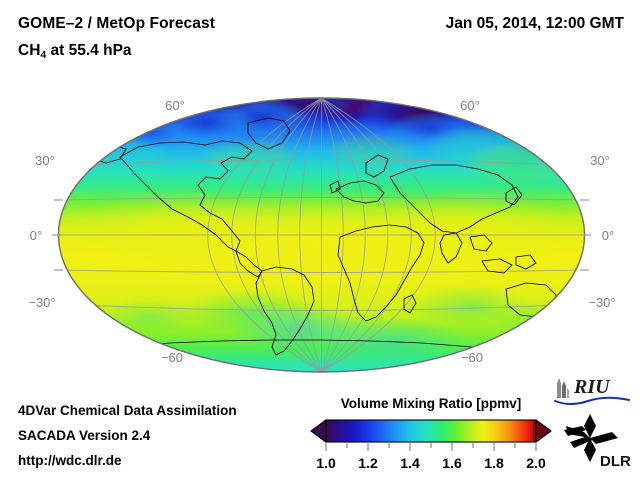  What do you see at coordinates (29, 50) in the screenshot?
I see `species-prefix: CH` at bounding box center [29, 50].